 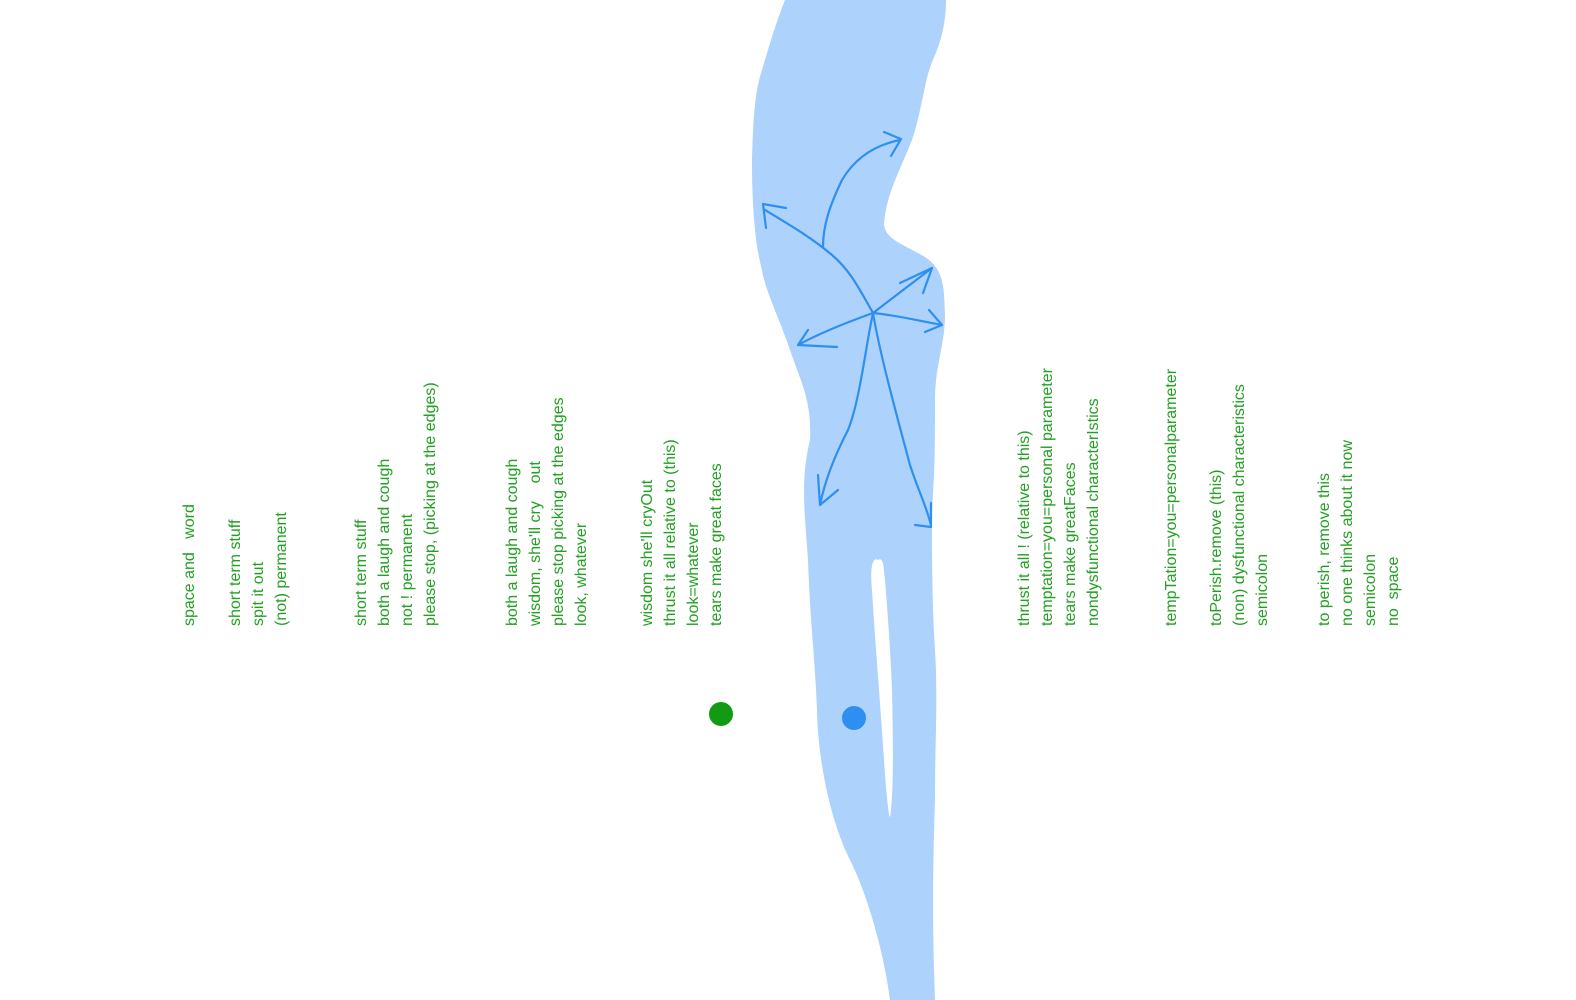 I want to click on text-line: thrust it all relative to (this), so click(x=670, y=532).